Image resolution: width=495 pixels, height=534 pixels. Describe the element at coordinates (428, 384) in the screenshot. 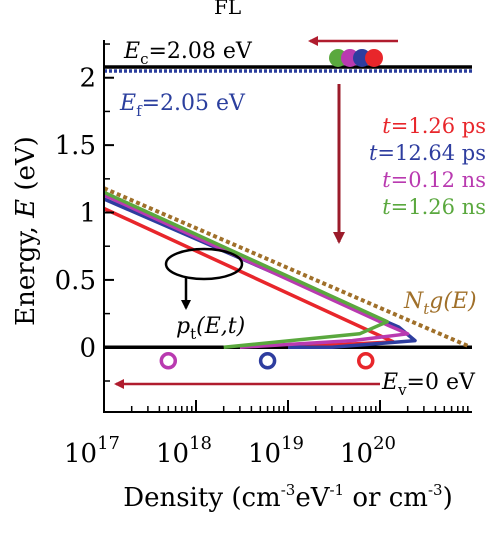

I see `valence-band-label: Ev=0 eV` at that location.